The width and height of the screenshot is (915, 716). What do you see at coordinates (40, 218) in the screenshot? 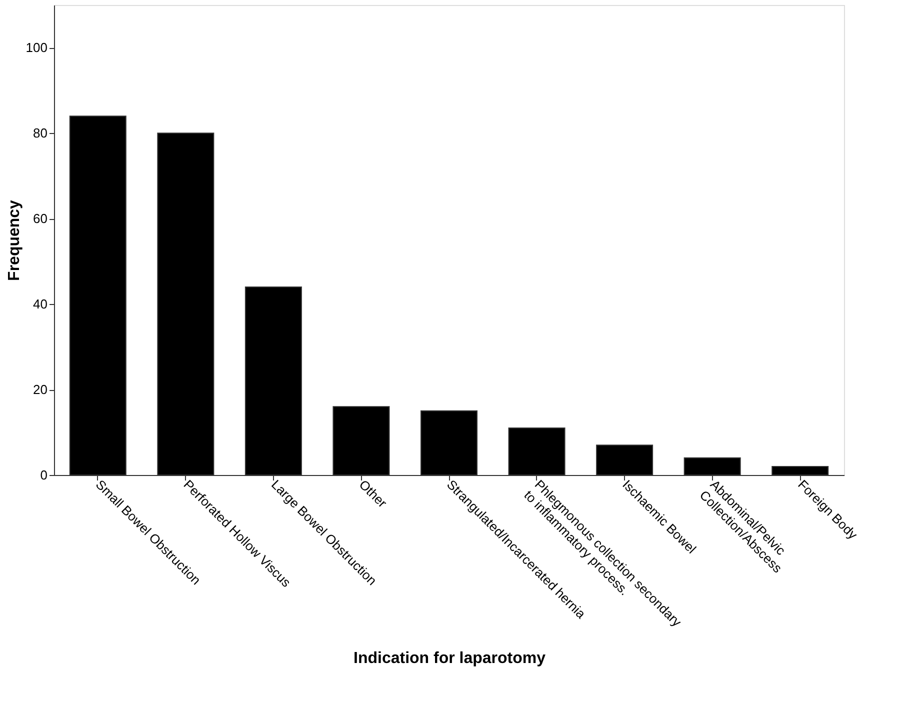
I see `y-tick-label: 60` at bounding box center [40, 218].